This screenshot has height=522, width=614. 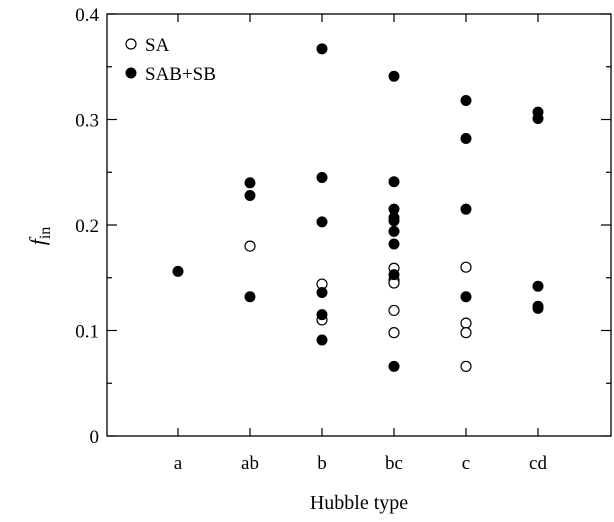 I want to click on legend: SA SAB+SB, so click(x=170, y=60).